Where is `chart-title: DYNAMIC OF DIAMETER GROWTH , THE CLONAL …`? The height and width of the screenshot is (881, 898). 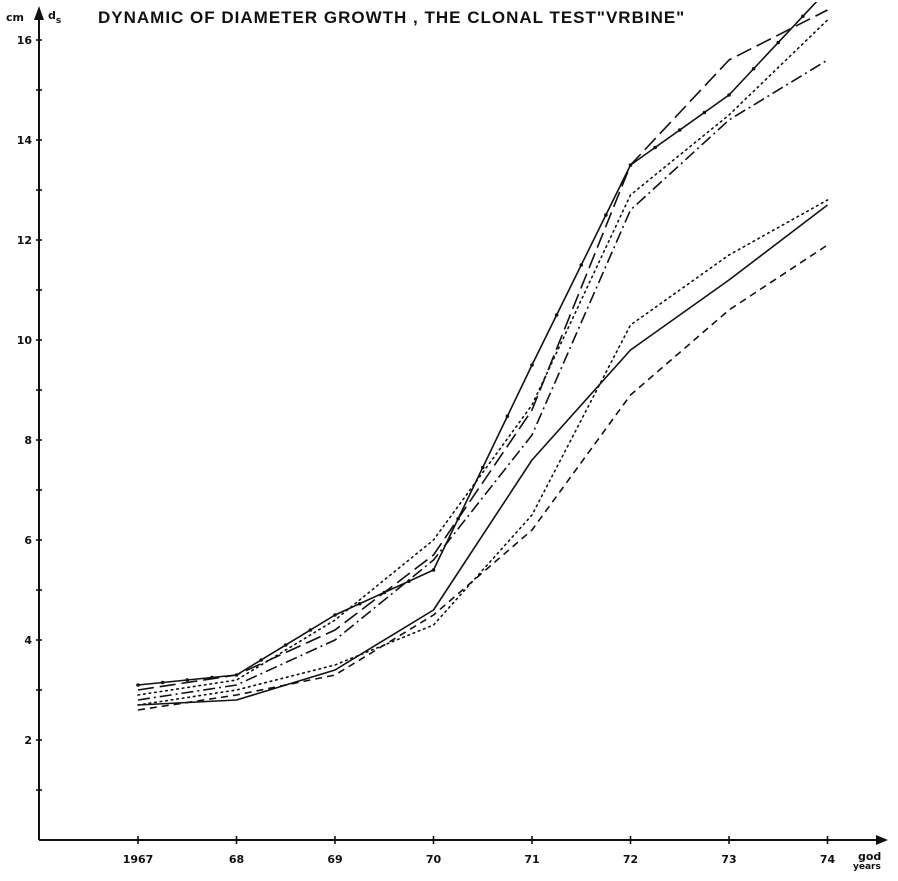 chart-title: DYNAMIC OF DIAMETER GROWTH , THE CLONAL … is located at coordinates (391, 17).